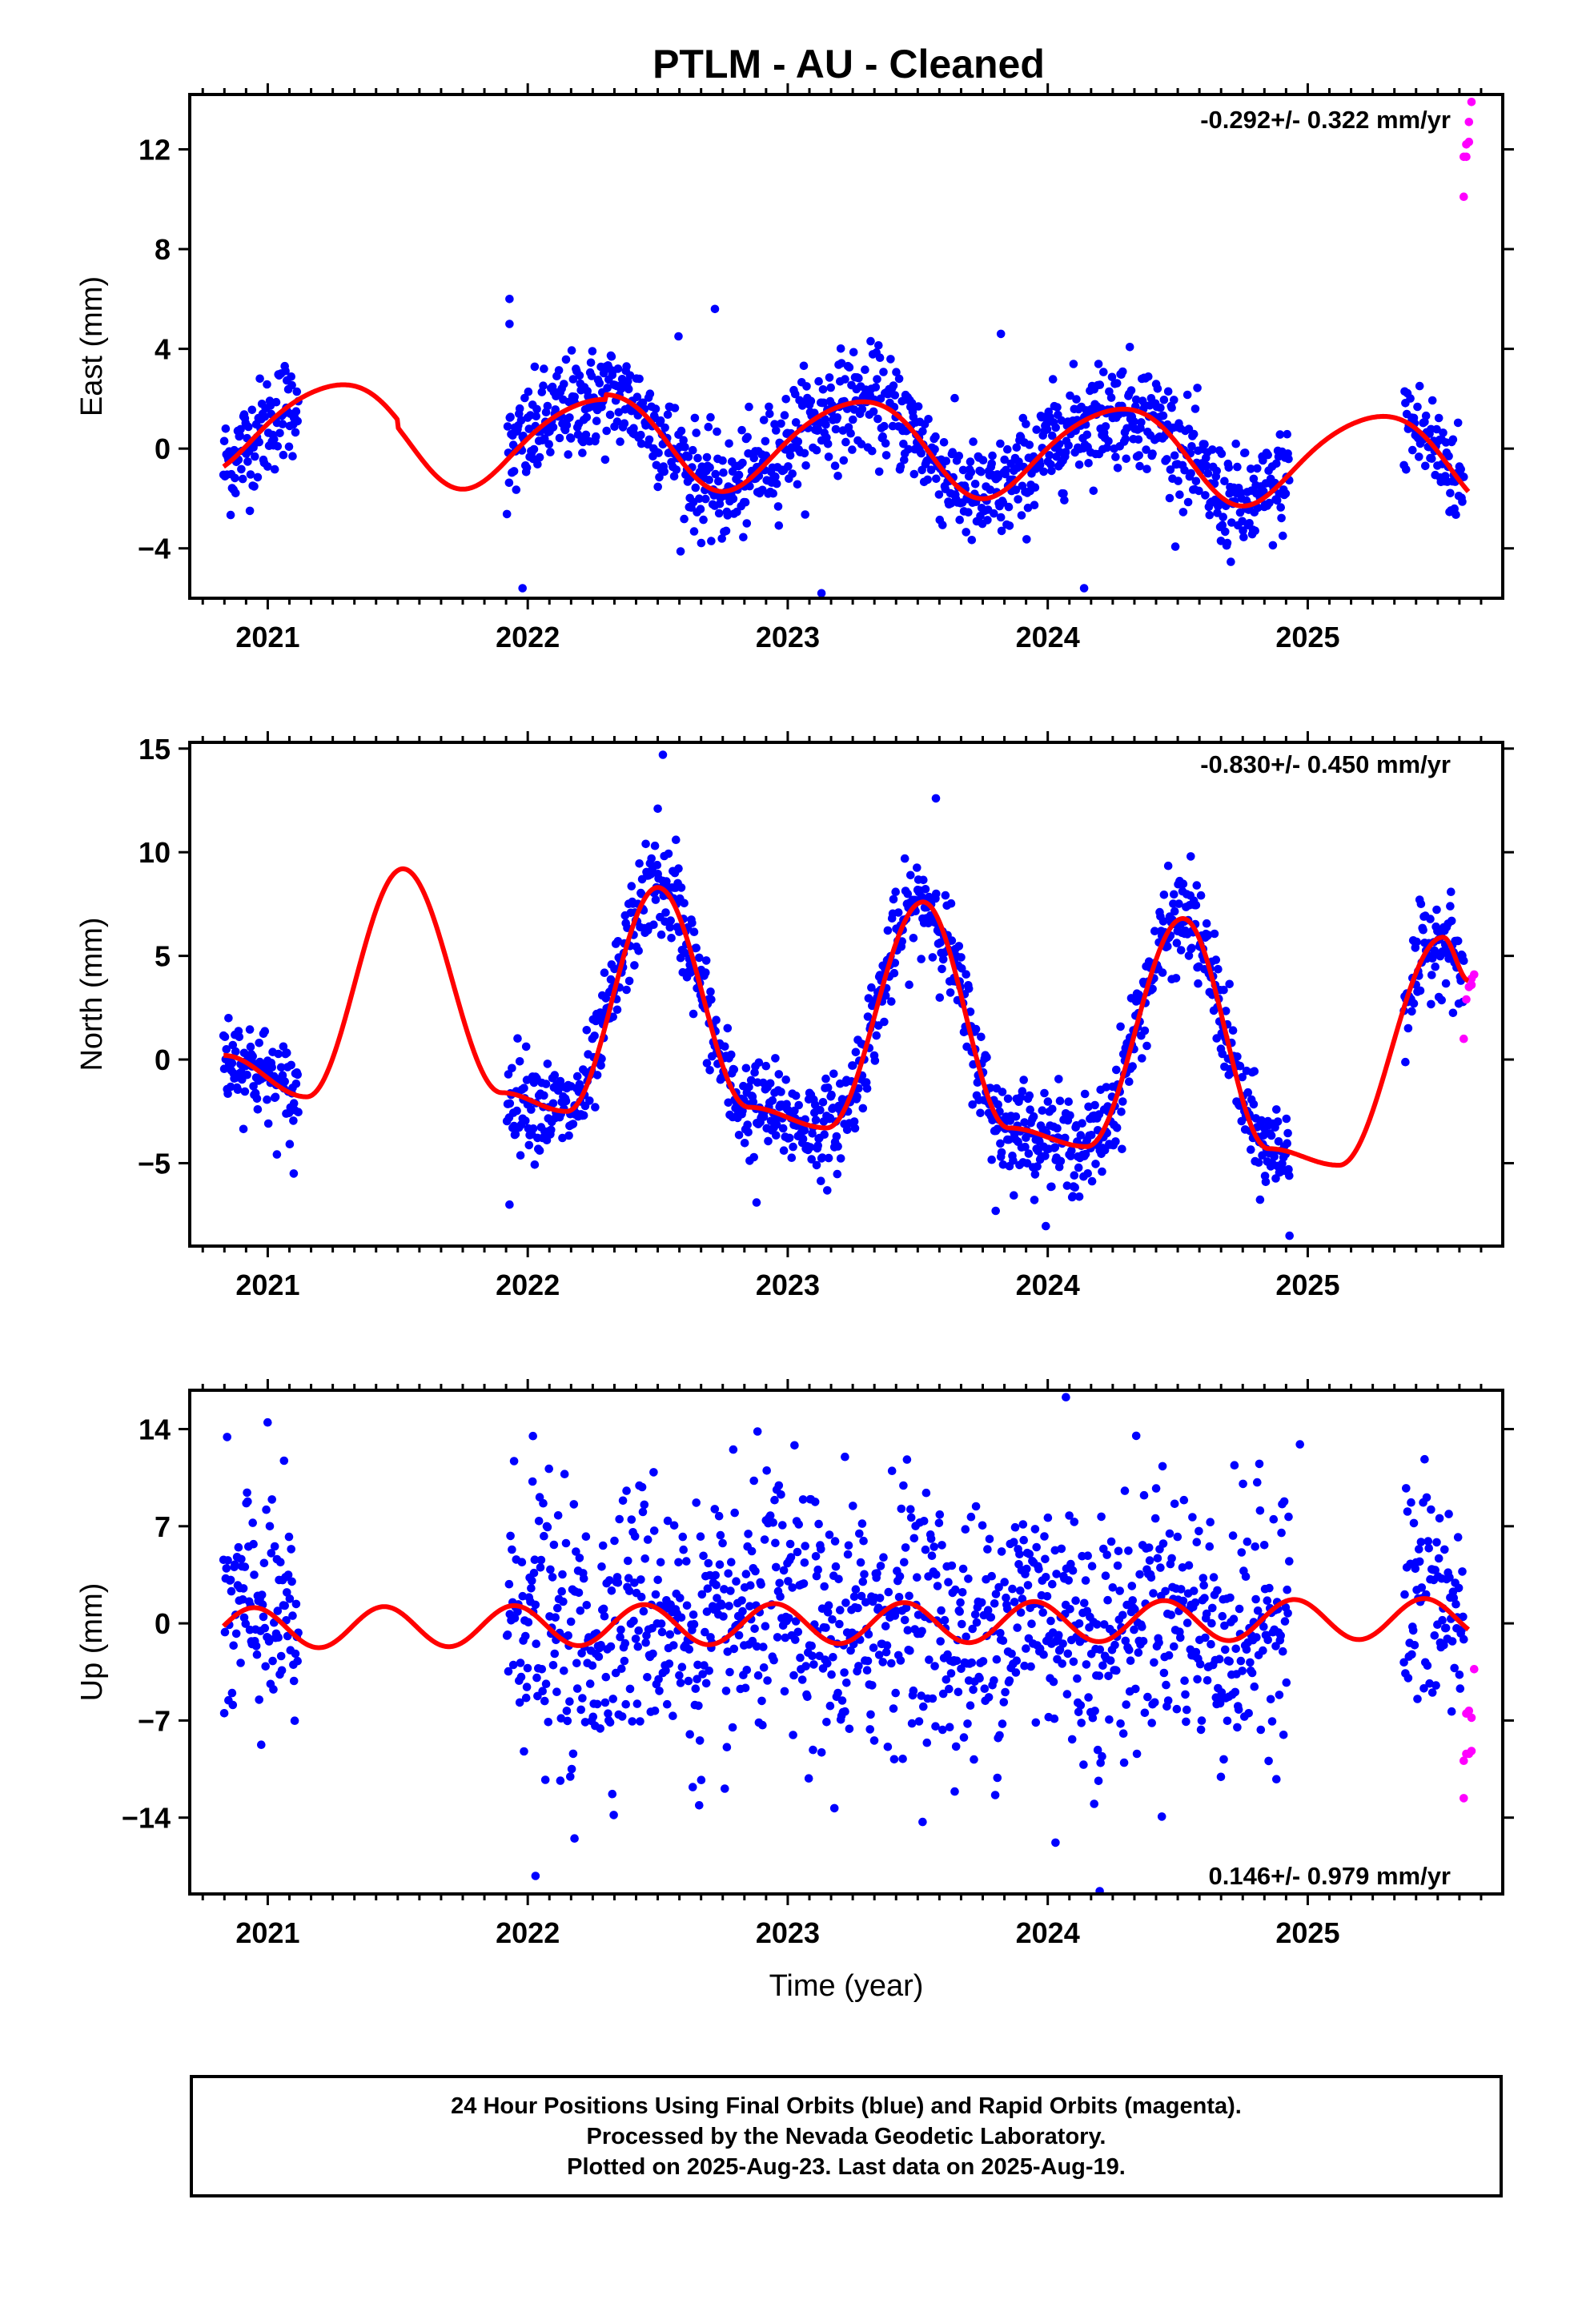 The image size is (1582, 2324). Describe the element at coordinates (1048, 1285) in the screenshot. I see `north-x-tick-label: 2024` at that location.